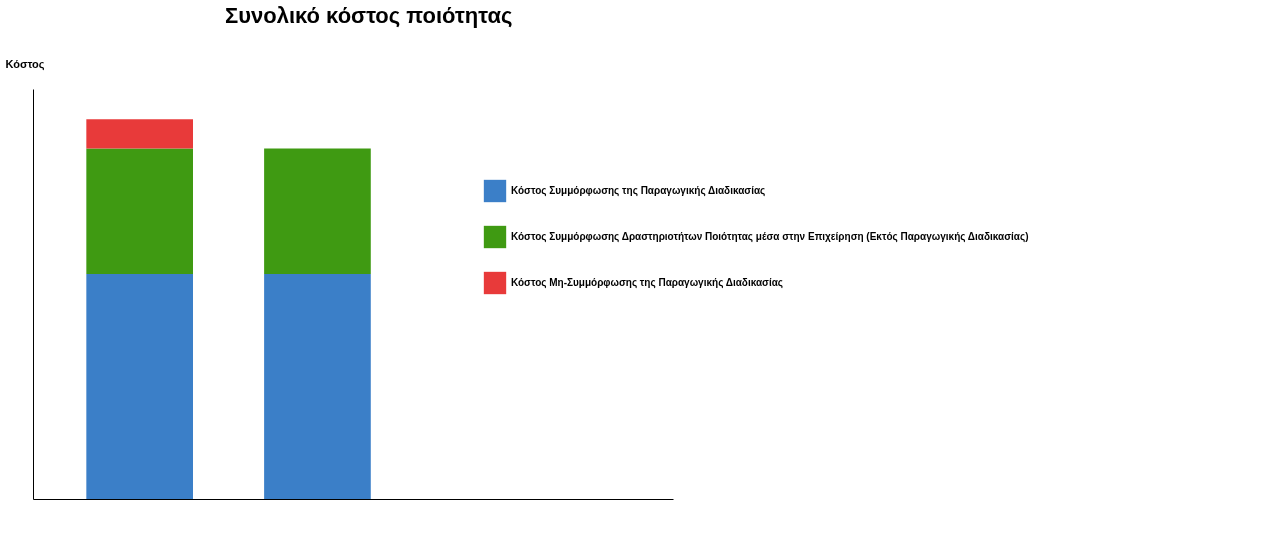 The height and width of the screenshot is (559, 1283). Describe the element at coordinates (25, 64) in the screenshot. I see `y-axis-title: Κόστος` at that location.